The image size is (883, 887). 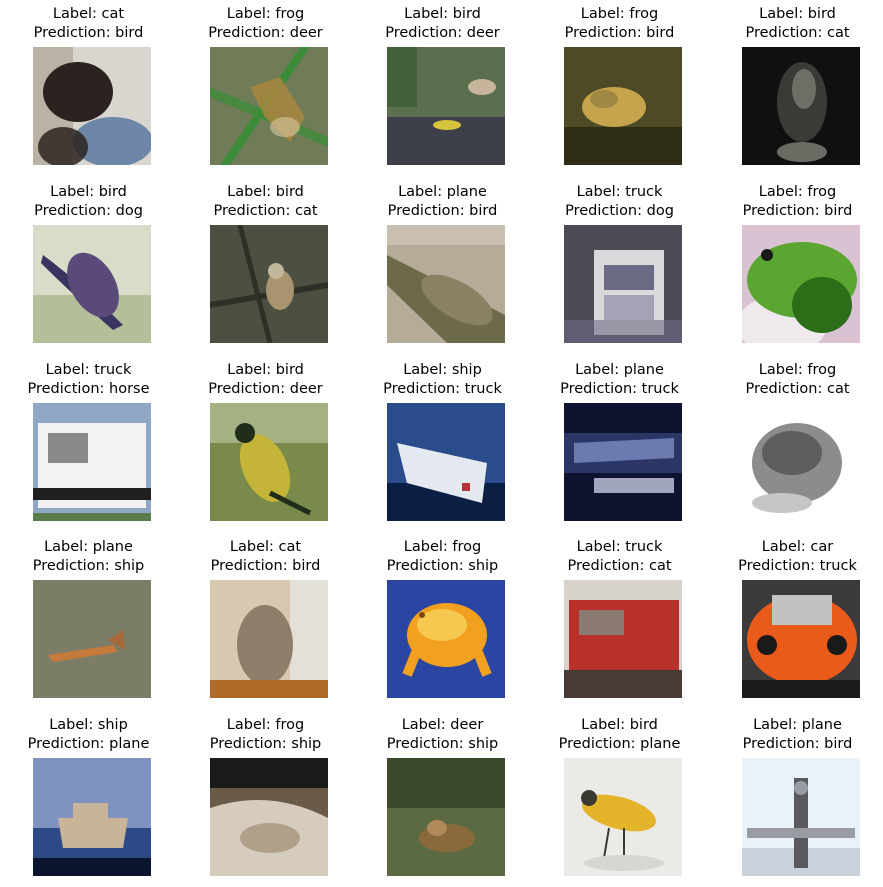 I want to click on panel-caption: Label: truck Prediction: cat, so click(x=619, y=557).